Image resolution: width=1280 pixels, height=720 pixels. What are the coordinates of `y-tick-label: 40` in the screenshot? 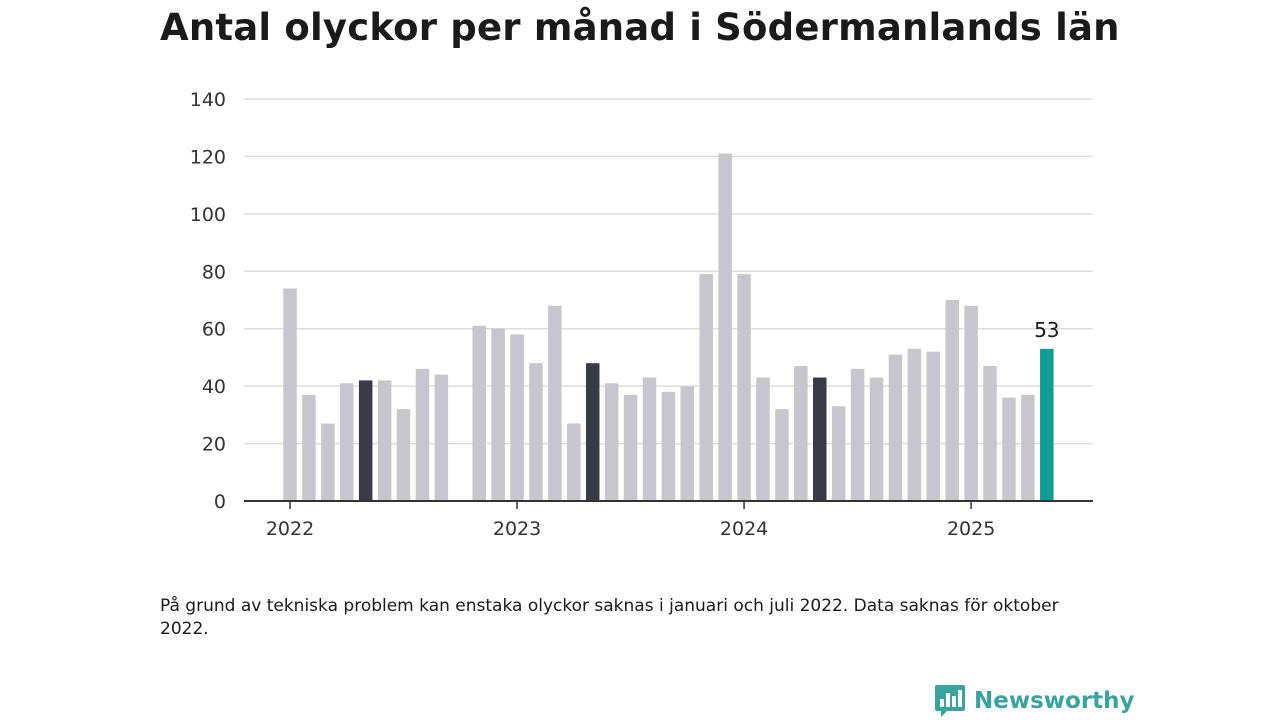 It's located at (214, 387).